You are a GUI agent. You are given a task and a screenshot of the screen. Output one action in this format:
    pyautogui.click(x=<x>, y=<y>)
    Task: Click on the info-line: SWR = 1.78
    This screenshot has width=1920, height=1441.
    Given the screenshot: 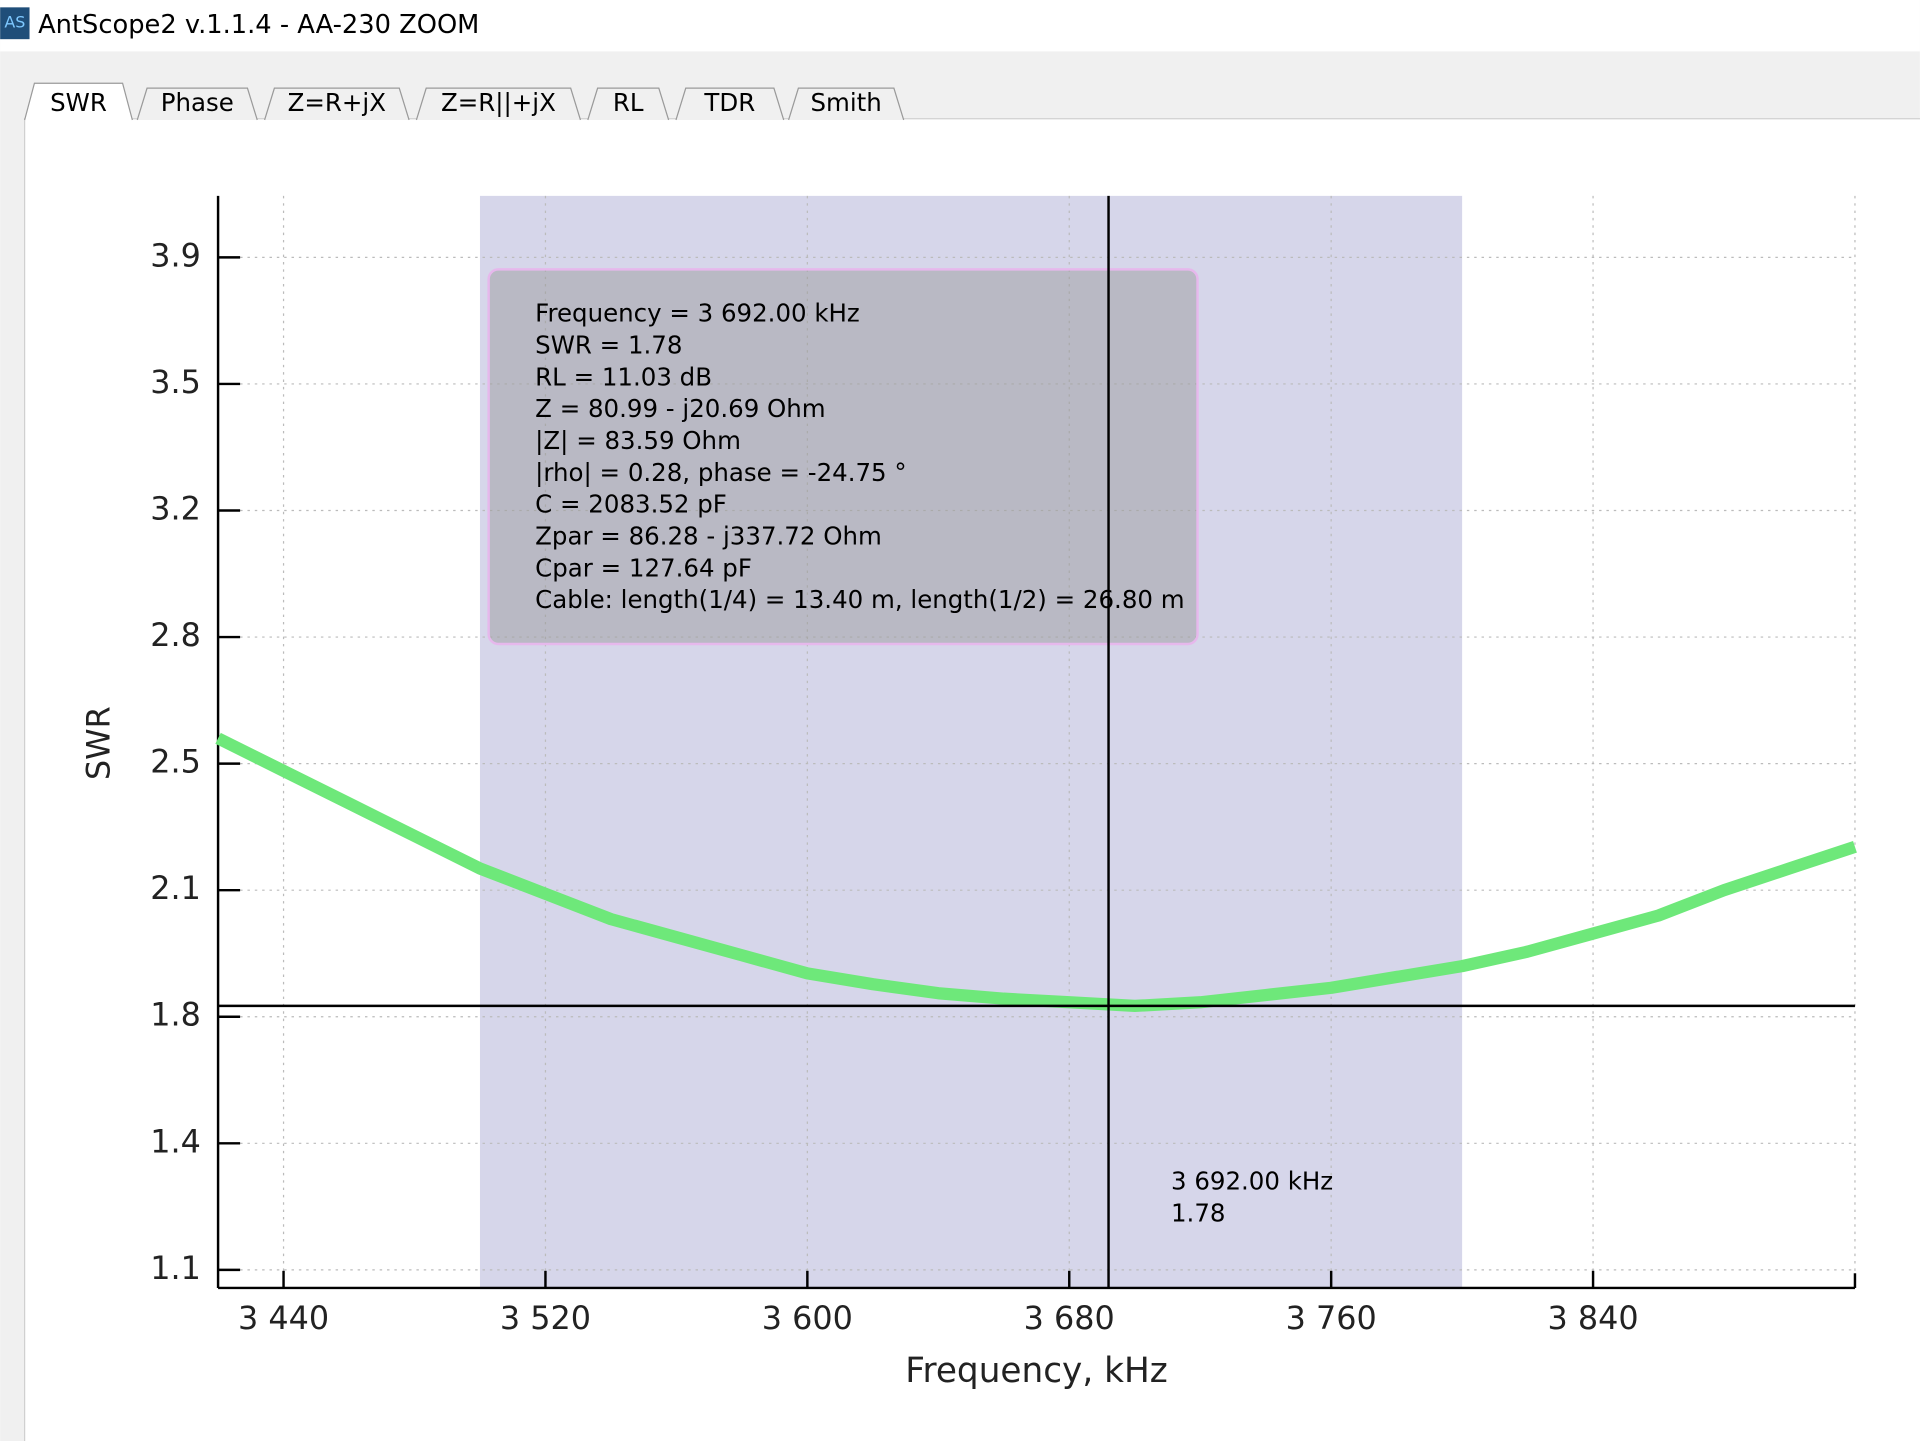 What is the action you would take?
    pyautogui.click(x=608, y=344)
    